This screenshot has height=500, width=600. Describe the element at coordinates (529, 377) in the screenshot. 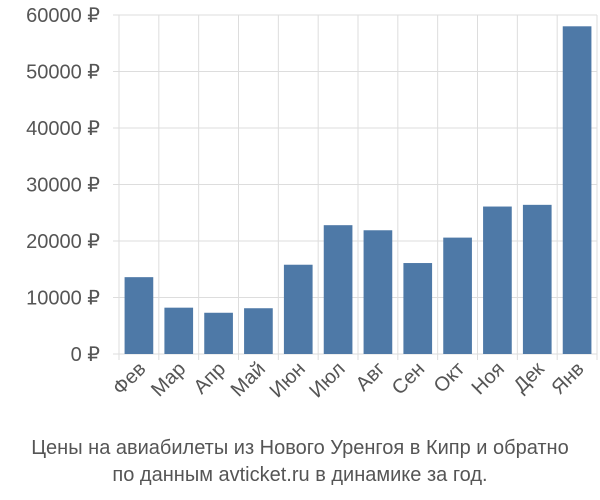

I see `x-tick-label: Дек` at that location.